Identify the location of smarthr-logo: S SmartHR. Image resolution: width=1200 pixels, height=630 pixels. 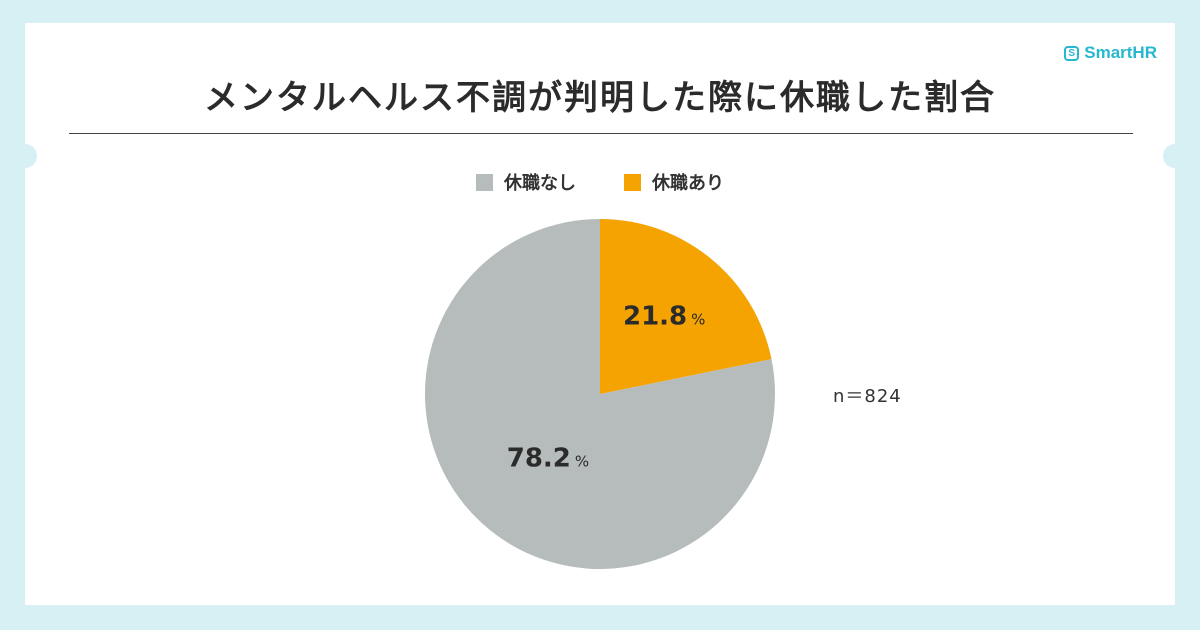
(1110, 53).